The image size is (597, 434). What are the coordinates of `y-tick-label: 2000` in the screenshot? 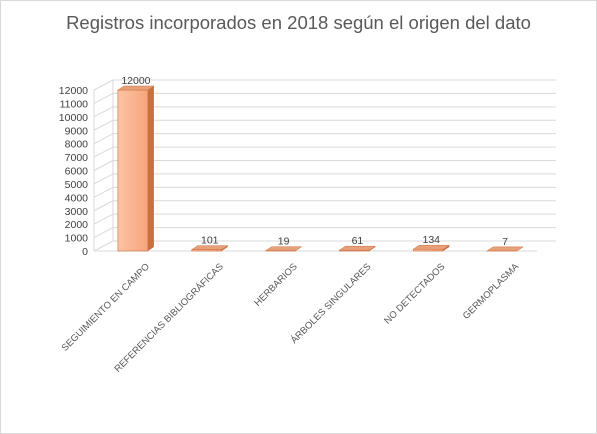 It's located at (77, 225).